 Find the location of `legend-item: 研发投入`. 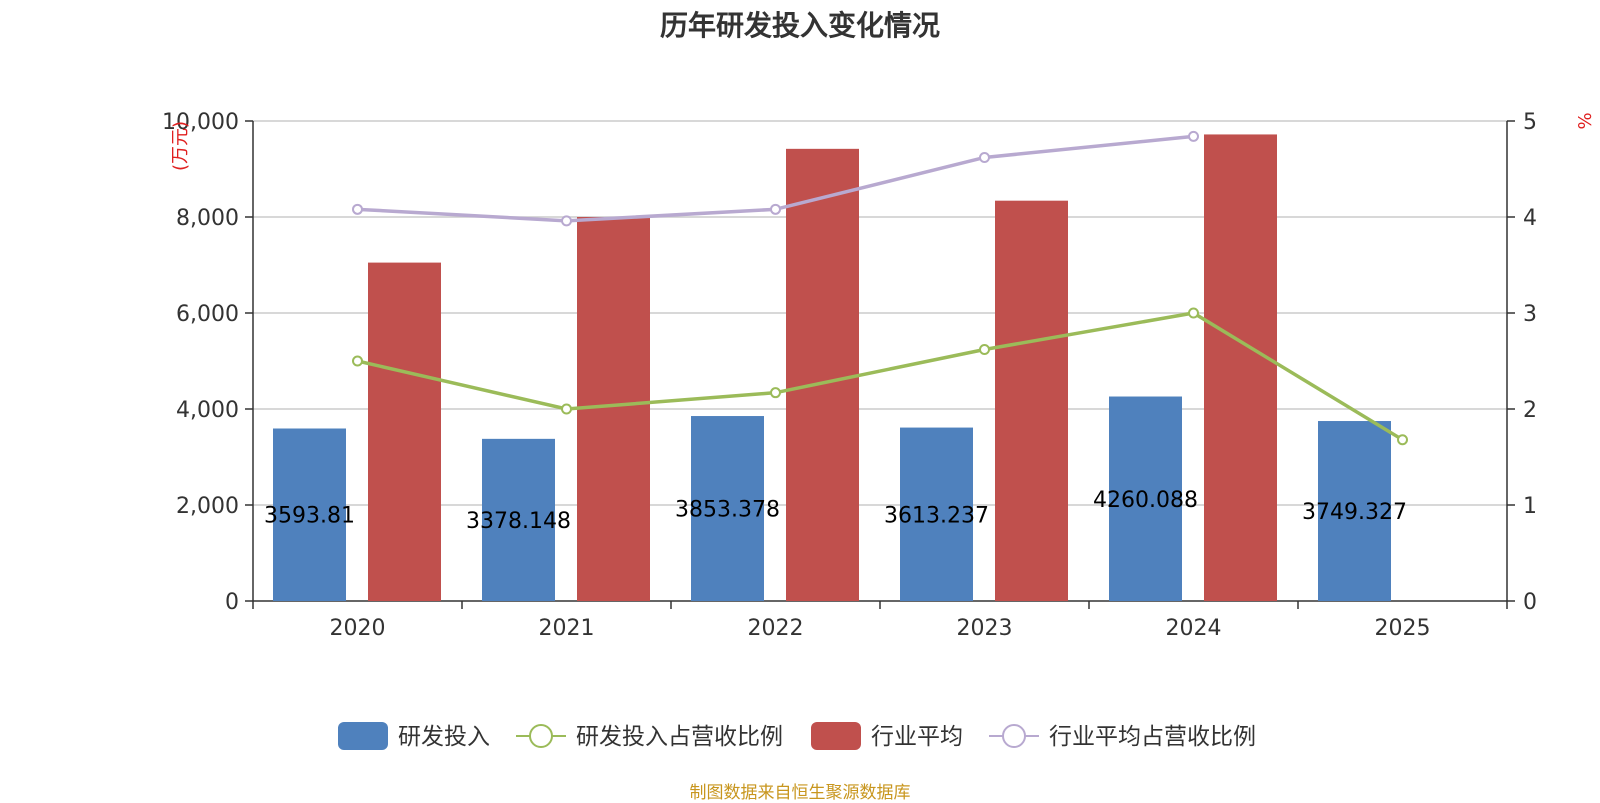

legend-item: 研发投入 is located at coordinates (414, 736).